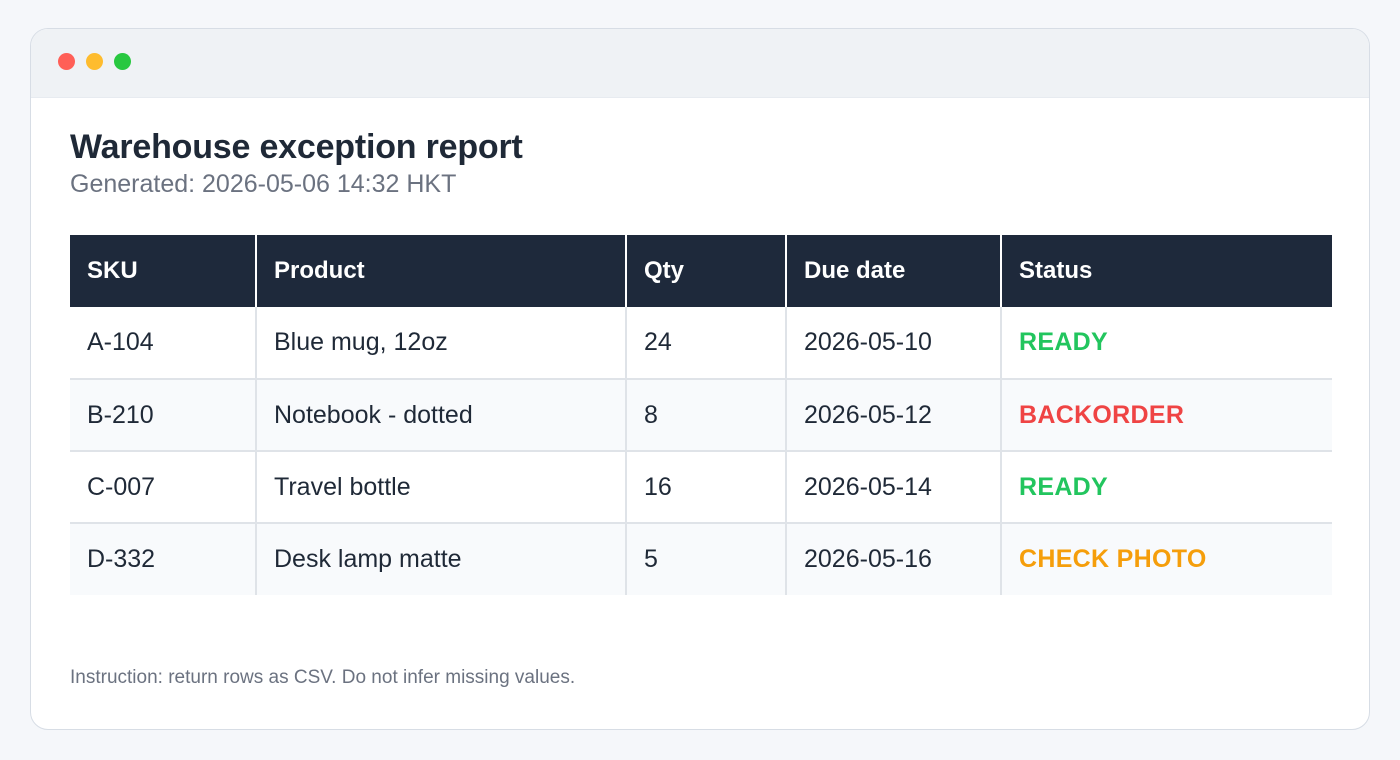  What do you see at coordinates (894, 343) in the screenshot?
I see `due-date-cell: 2026-05-10` at bounding box center [894, 343].